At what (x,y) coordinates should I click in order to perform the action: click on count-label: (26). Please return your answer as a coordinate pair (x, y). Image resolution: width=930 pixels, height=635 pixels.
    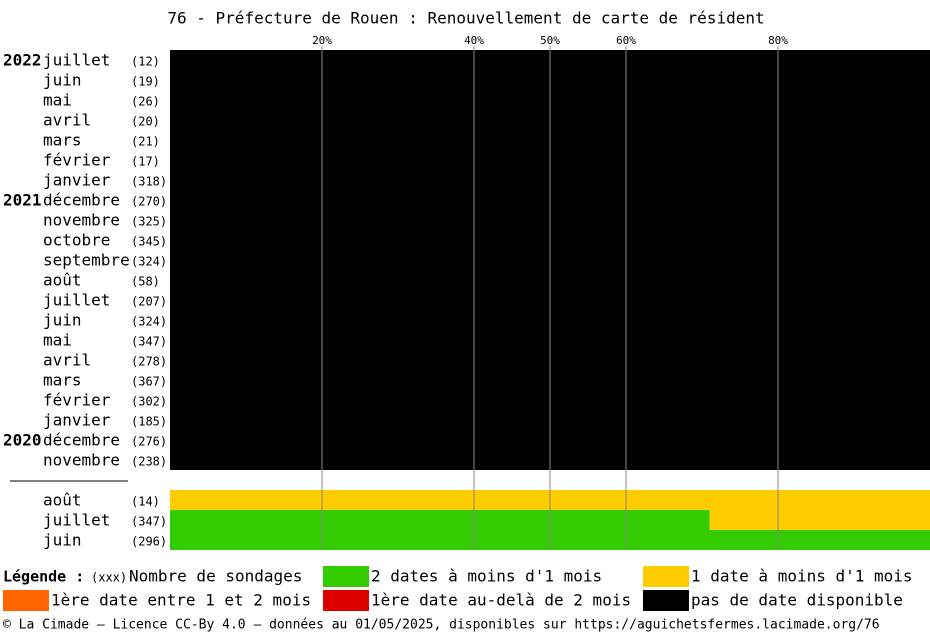
    Looking at the image, I should click on (145, 102).